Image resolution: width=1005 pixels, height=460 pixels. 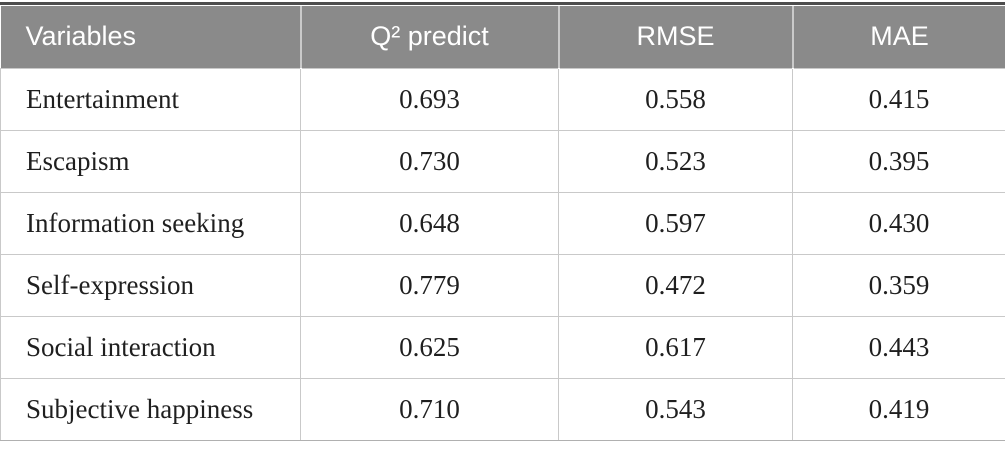 I want to click on rmse-value: 0.597, so click(x=675, y=223).